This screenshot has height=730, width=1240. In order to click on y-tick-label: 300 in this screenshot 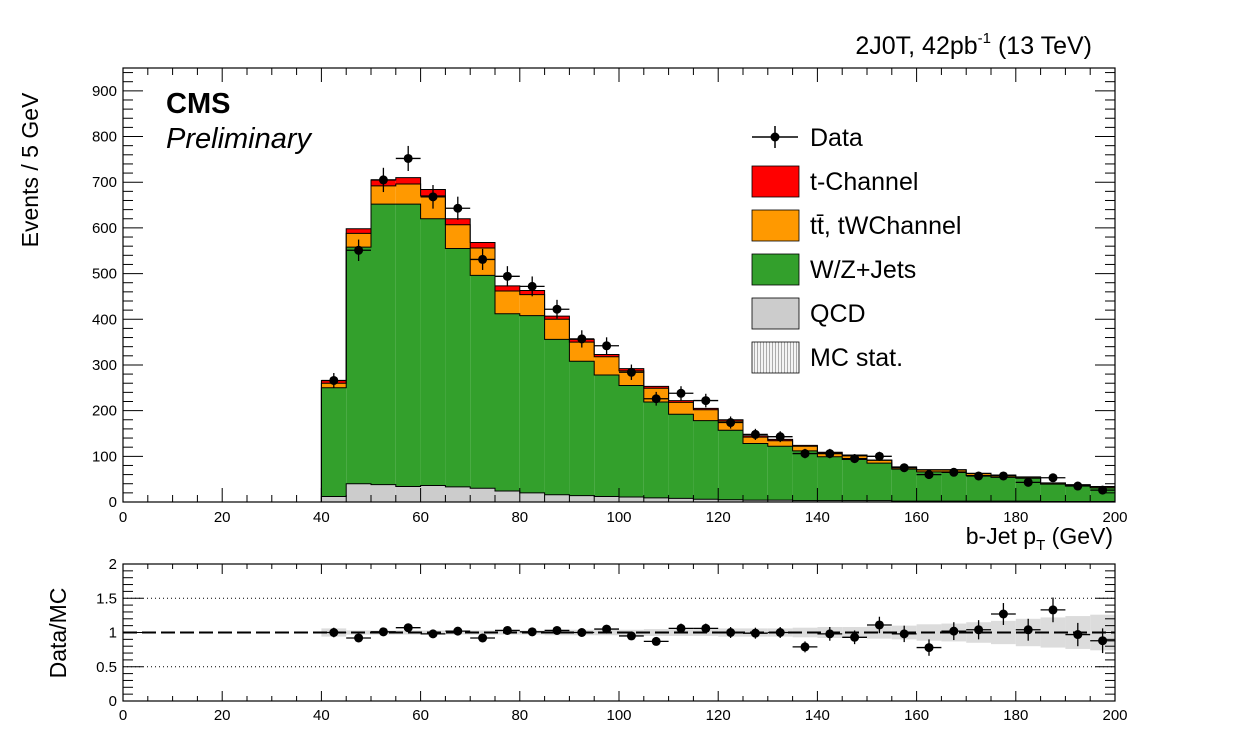, I will do `click(104, 365)`.